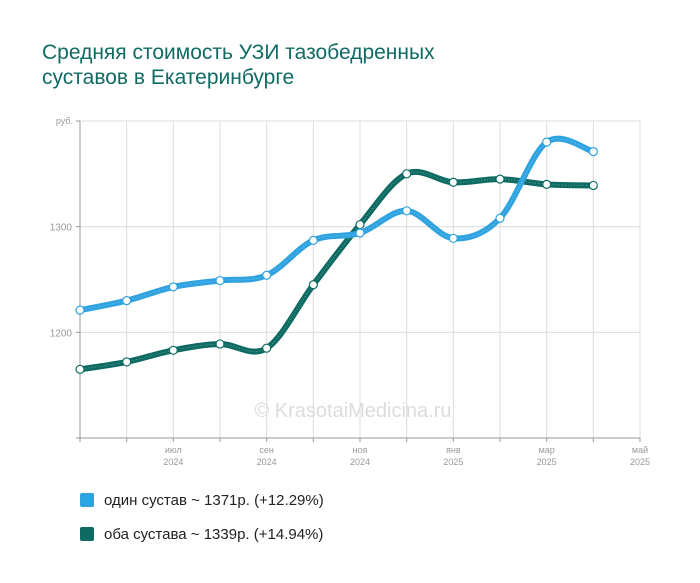 This screenshot has width=700, height=583. Describe the element at coordinates (64, 121) in the screenshot. I see `y-axis-unit-label: руб.` at that location.